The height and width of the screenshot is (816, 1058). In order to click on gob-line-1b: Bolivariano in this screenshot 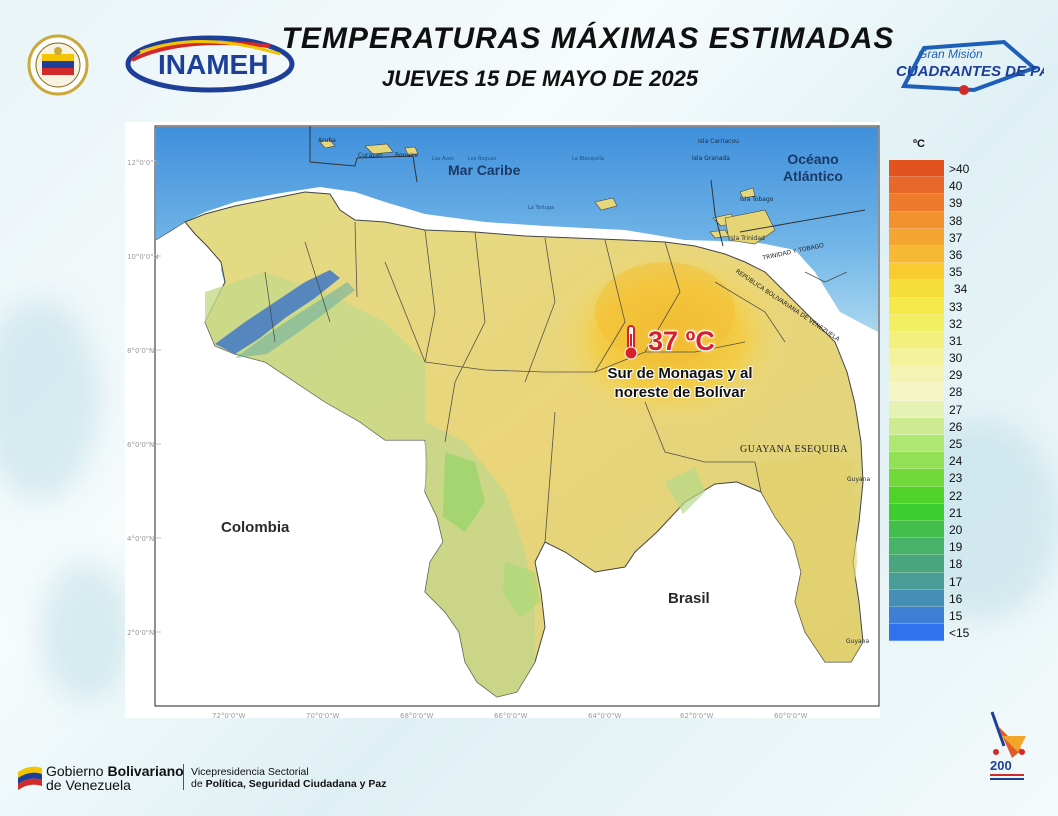, I will do `click(145, 771)`.